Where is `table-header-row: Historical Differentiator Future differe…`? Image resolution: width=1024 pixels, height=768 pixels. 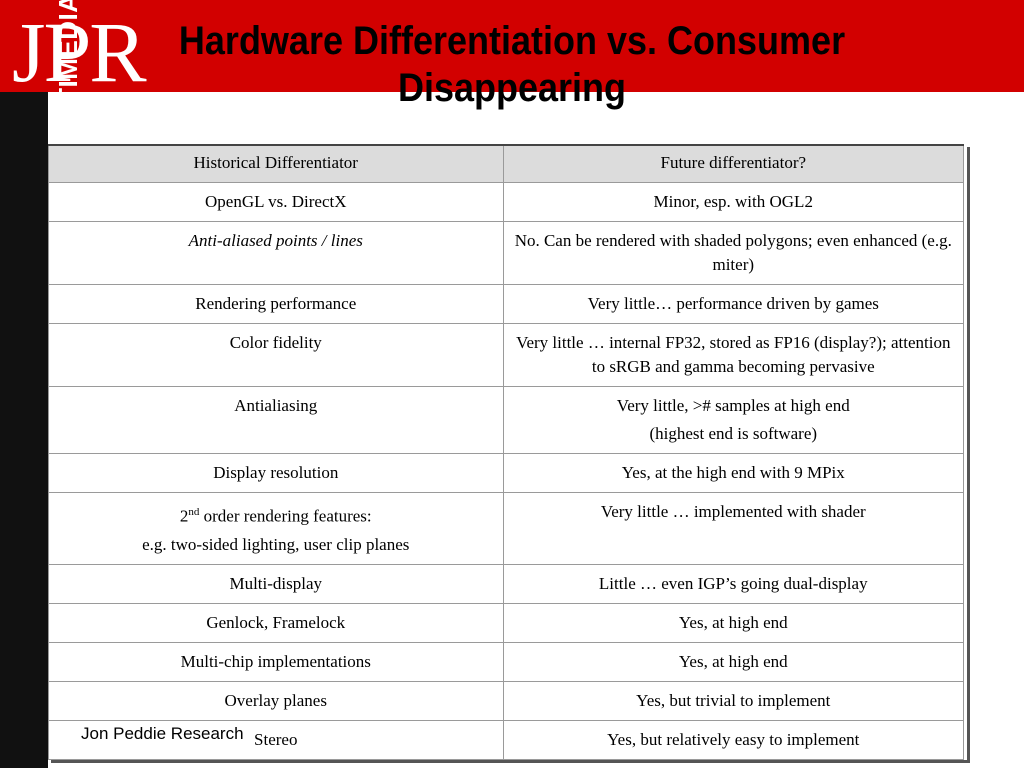
table-header-row: Historical Differentiator Future differe… is located at coordinates (506, 163).